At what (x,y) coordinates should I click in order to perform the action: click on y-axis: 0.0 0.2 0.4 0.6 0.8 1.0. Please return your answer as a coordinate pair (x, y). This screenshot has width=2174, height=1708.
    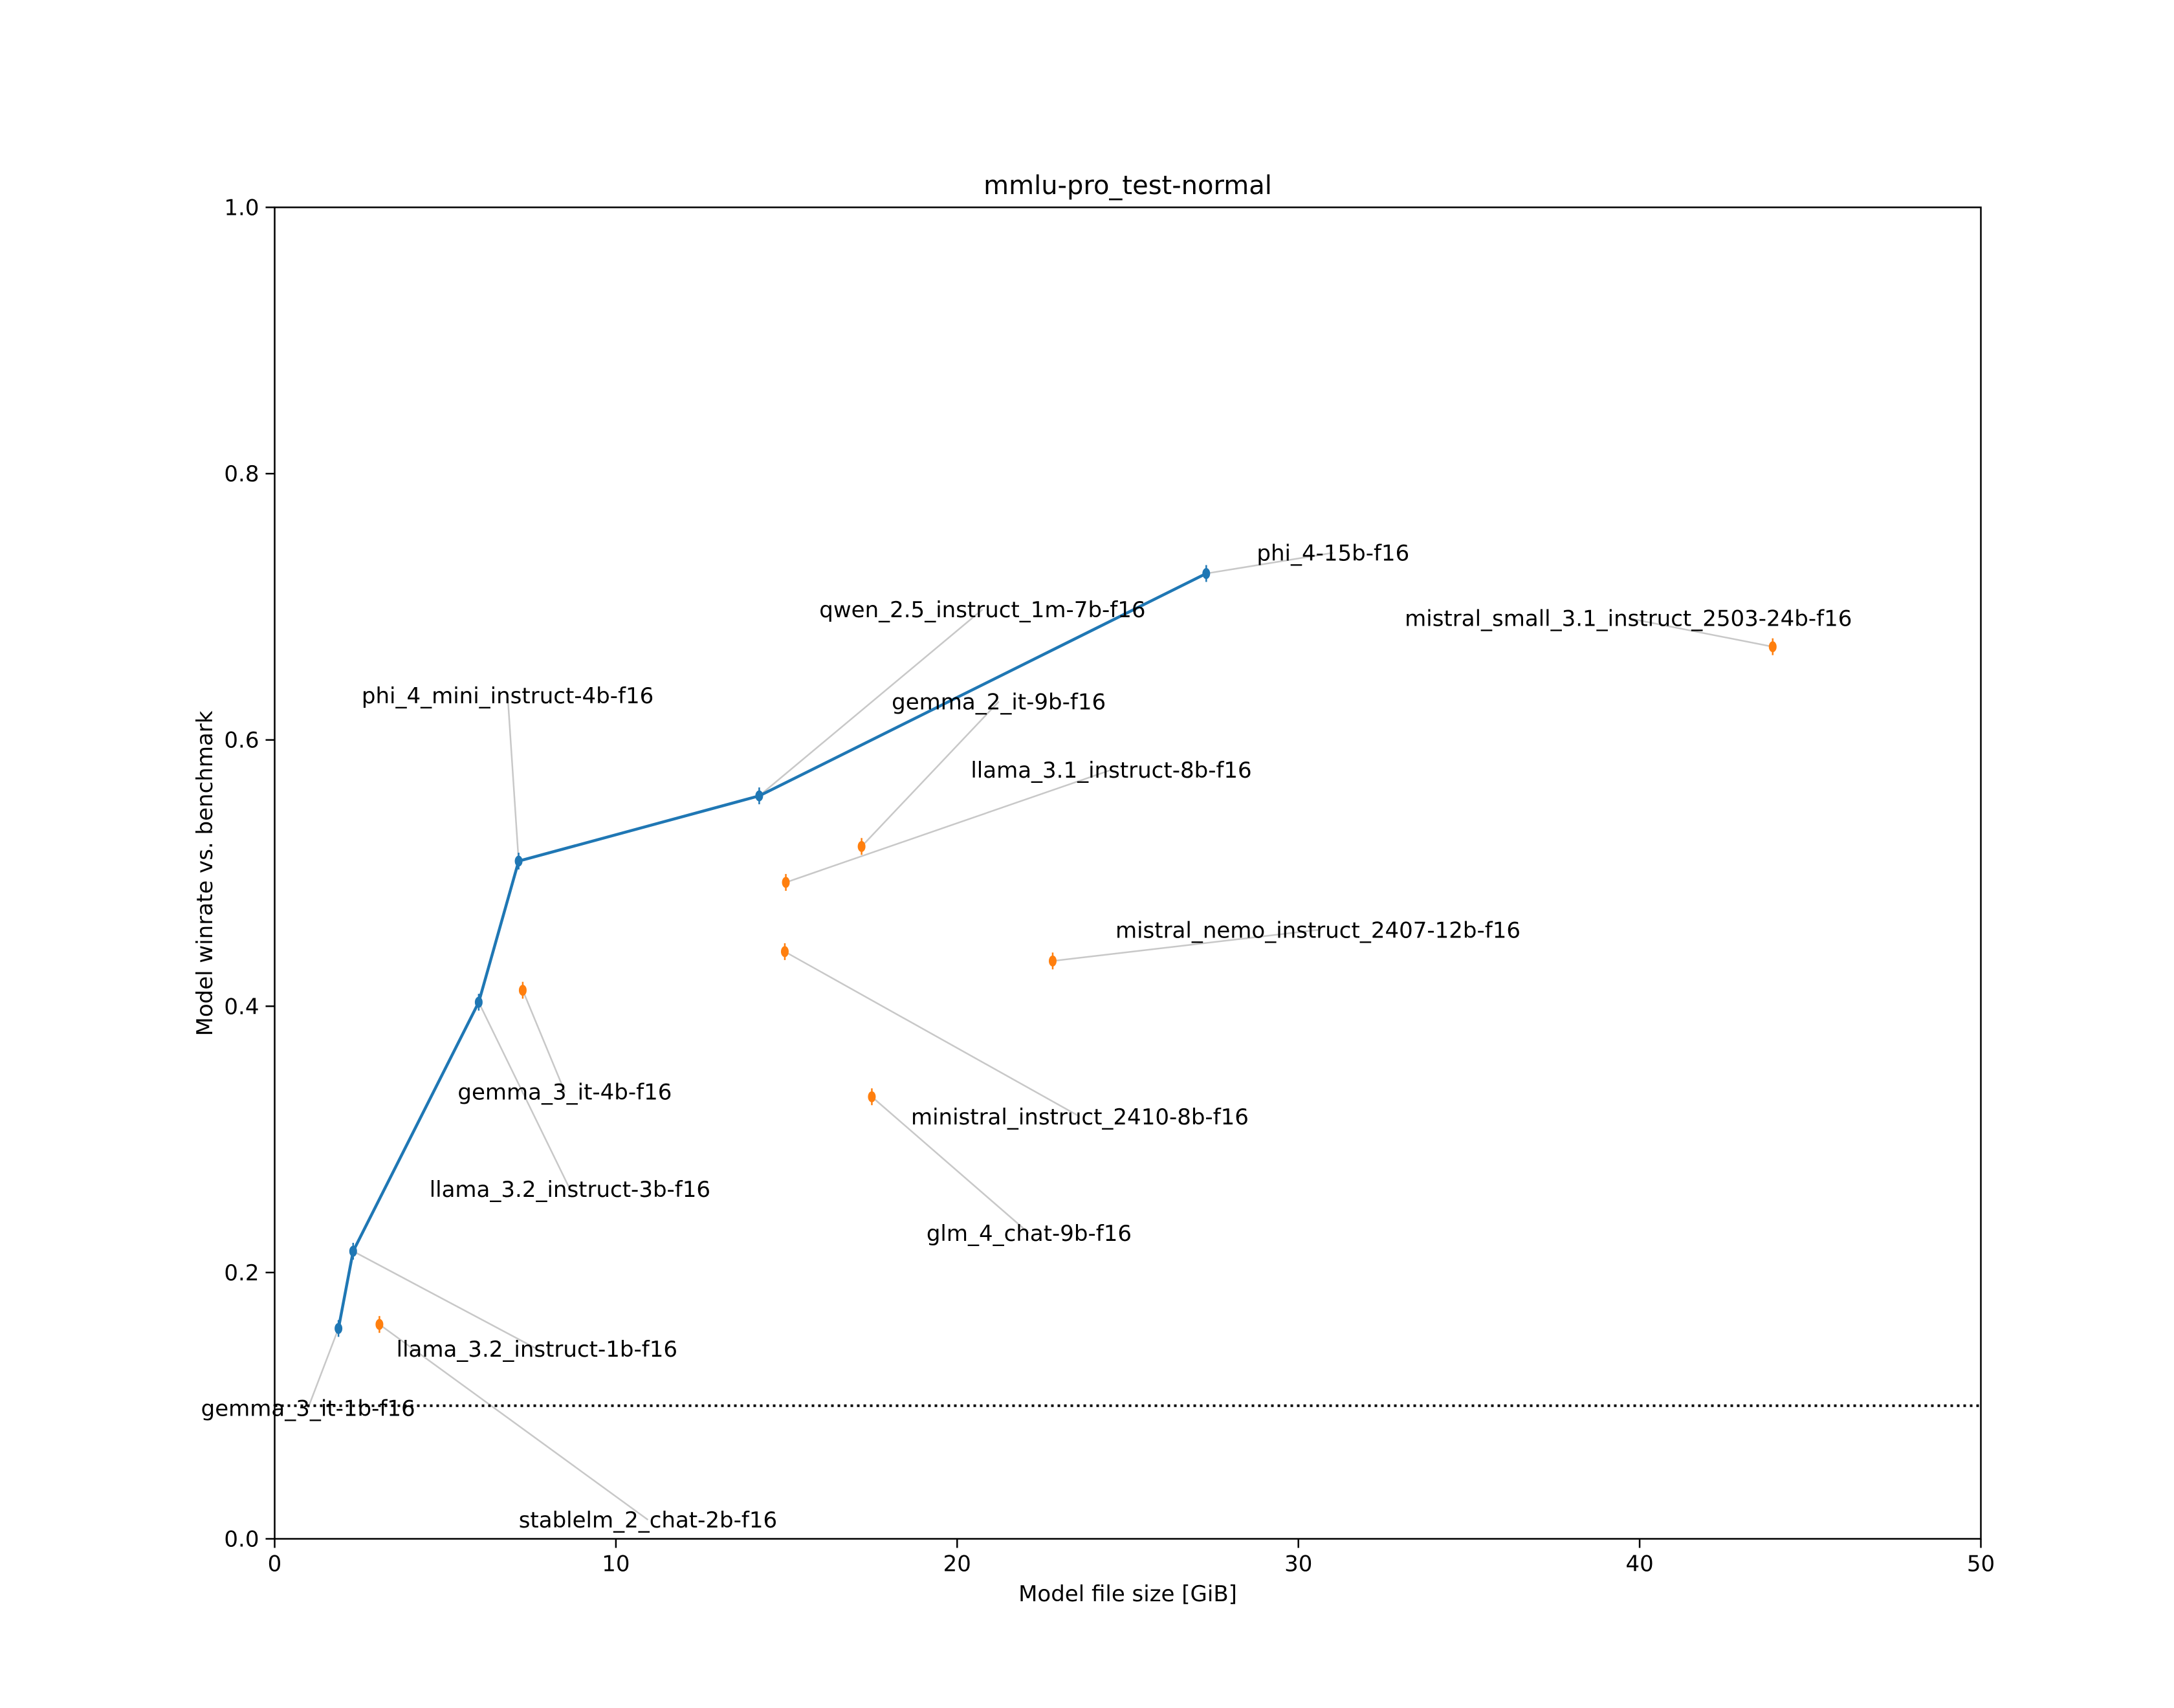
    Looking at the image, I should click on (249, 874).